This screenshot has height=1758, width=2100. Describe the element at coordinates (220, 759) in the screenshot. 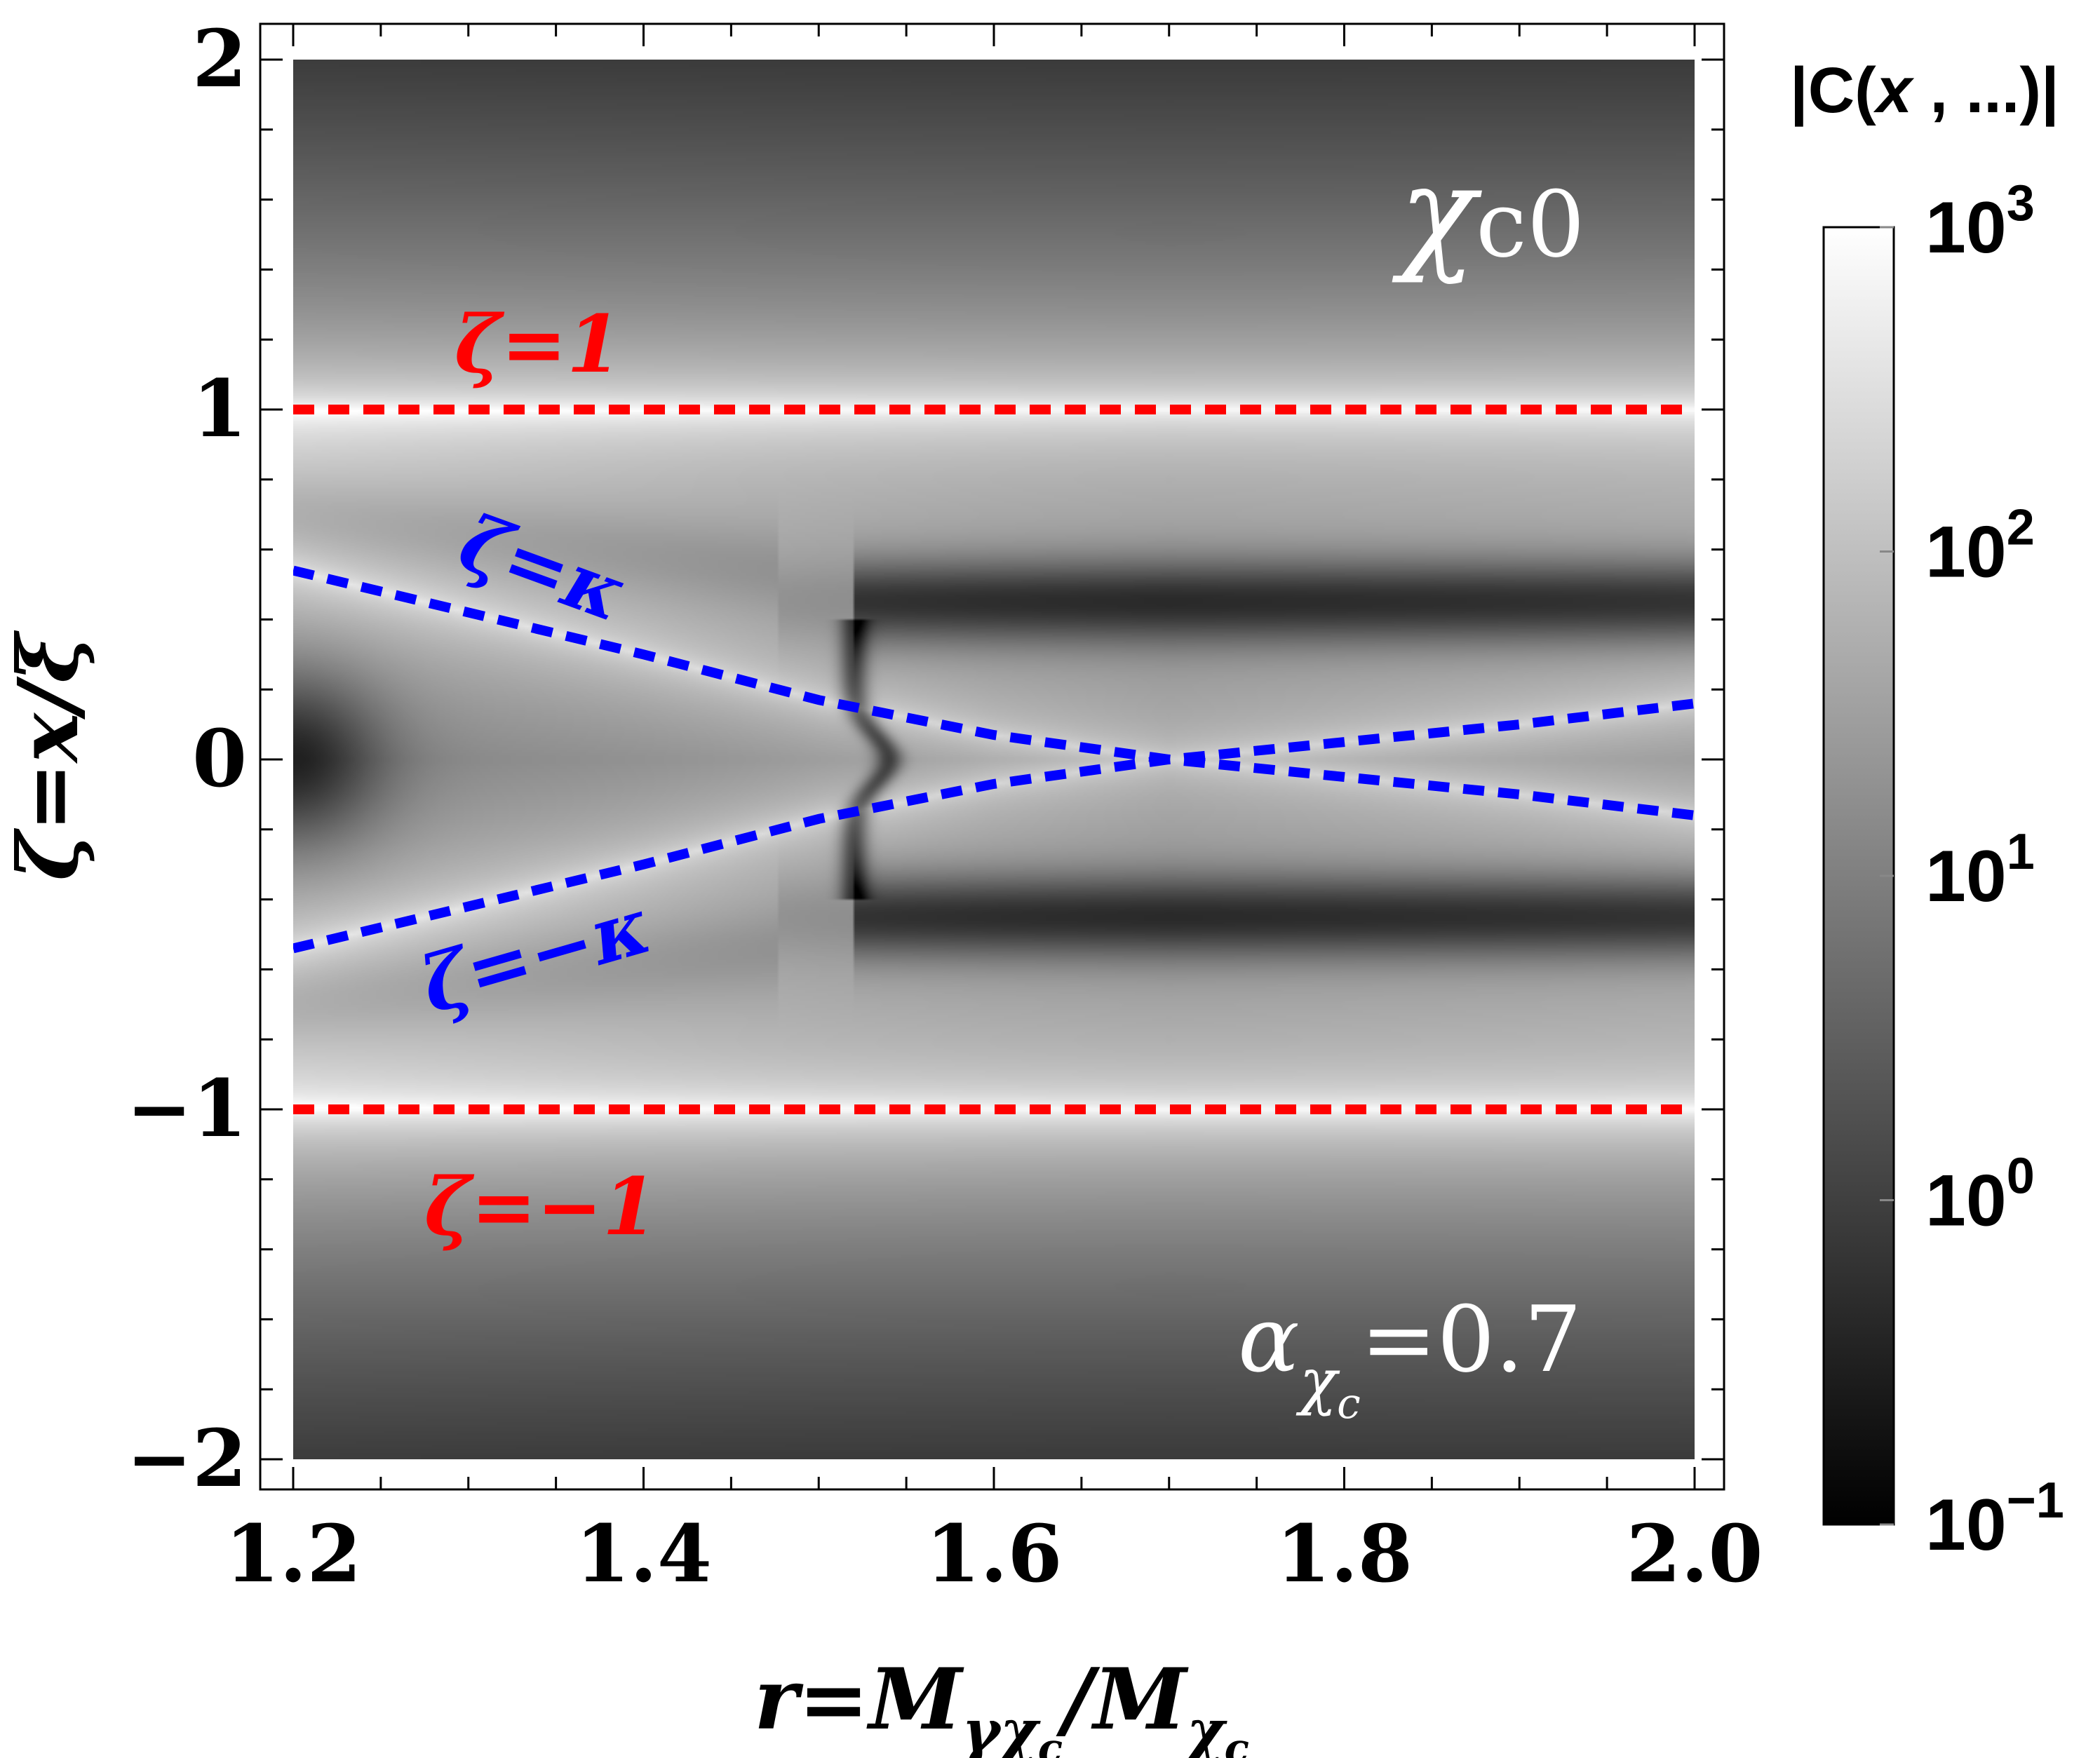

I see `y-tick-label: 0` at that location.